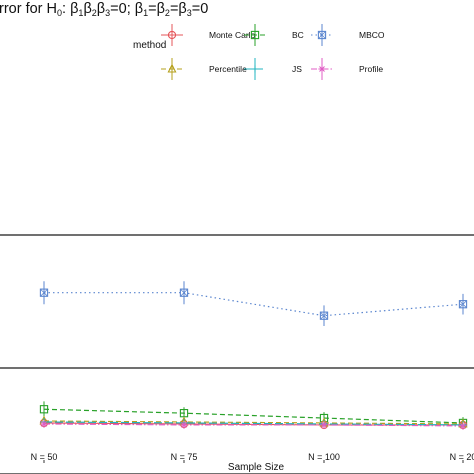  Describe the element at coordinates (149, 45) in the screenshot. I see `legend-title: method` at that location.